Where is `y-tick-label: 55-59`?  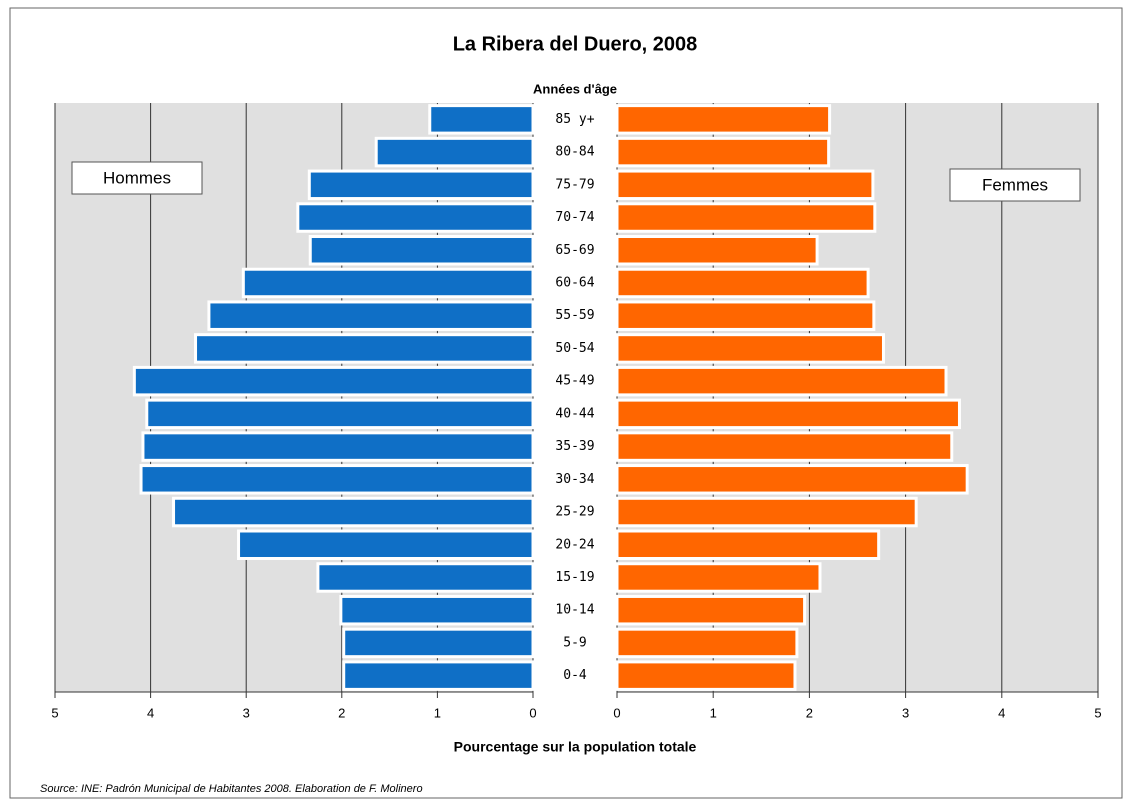
y-tick-label: 55-59 is located at coordinates (574, 315).